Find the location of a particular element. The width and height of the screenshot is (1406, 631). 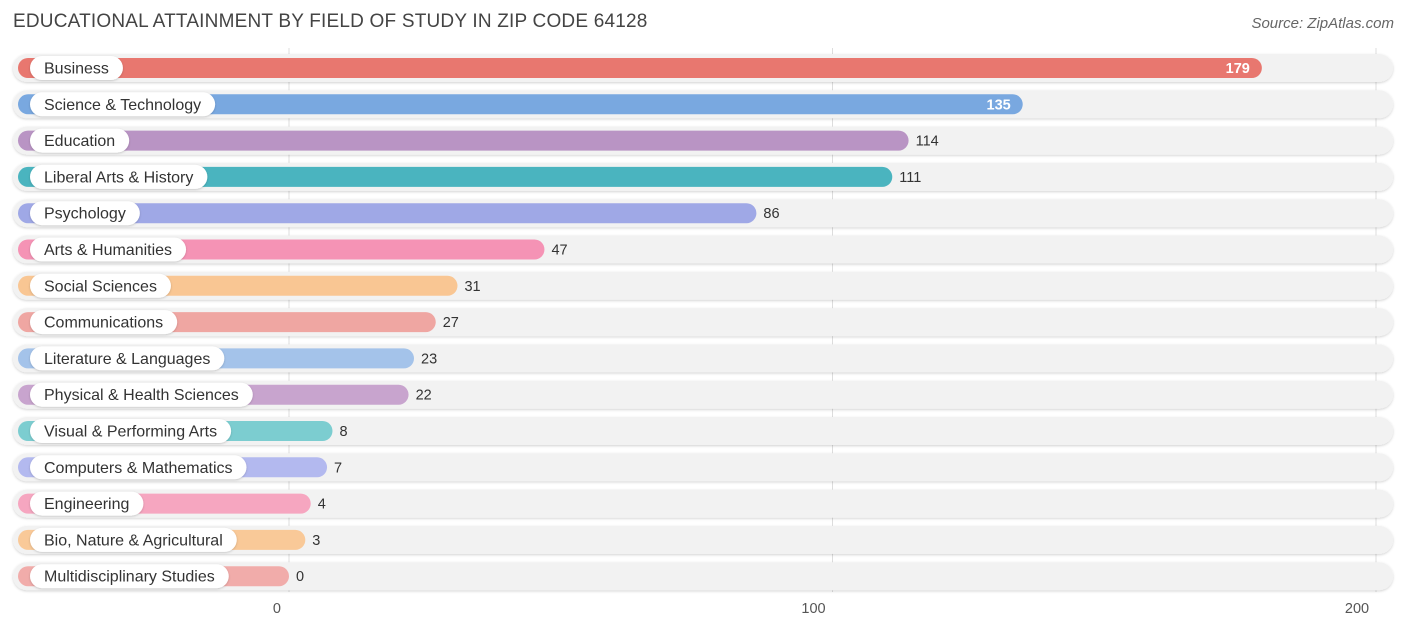

category-label: Visual & Performing Arts is located at coordinates (130, 432).